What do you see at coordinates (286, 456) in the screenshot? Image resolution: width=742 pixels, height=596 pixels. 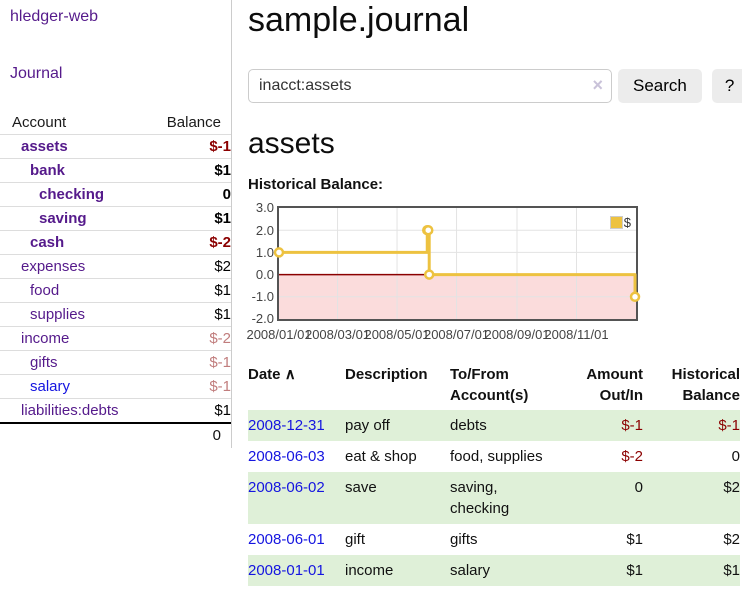 I see `transaction-date-link: 2008-06-03` at bounding box center [286, 456].